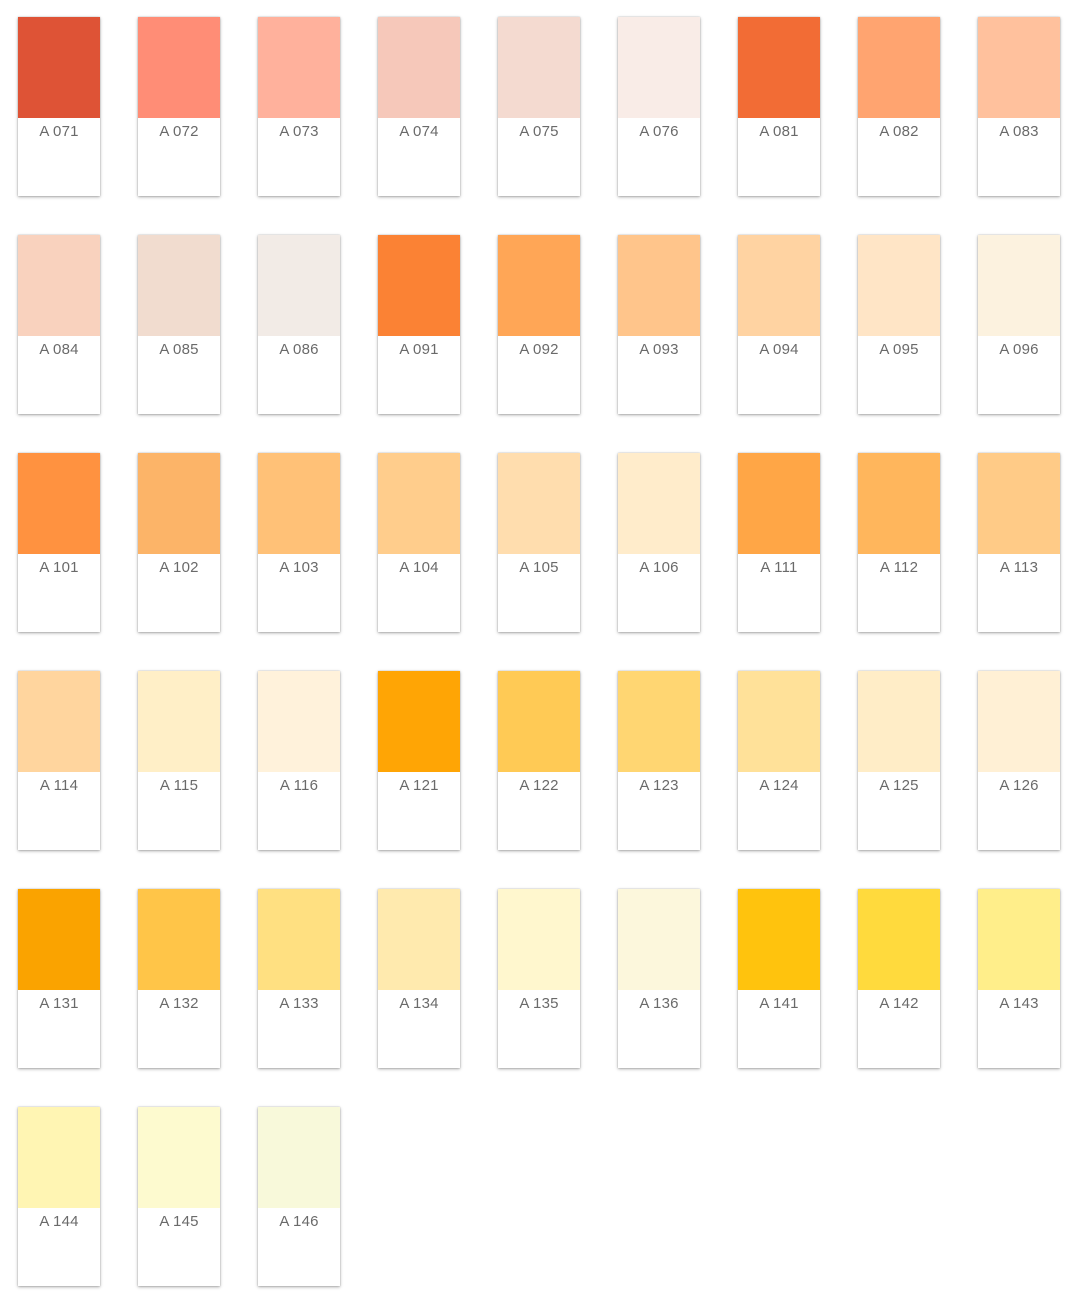 This screenshot has width=1080, height=1300. Describe the element at coordinates (779, 1003) in the screenshot. I see `swatch-code-label: A 141` at that location.